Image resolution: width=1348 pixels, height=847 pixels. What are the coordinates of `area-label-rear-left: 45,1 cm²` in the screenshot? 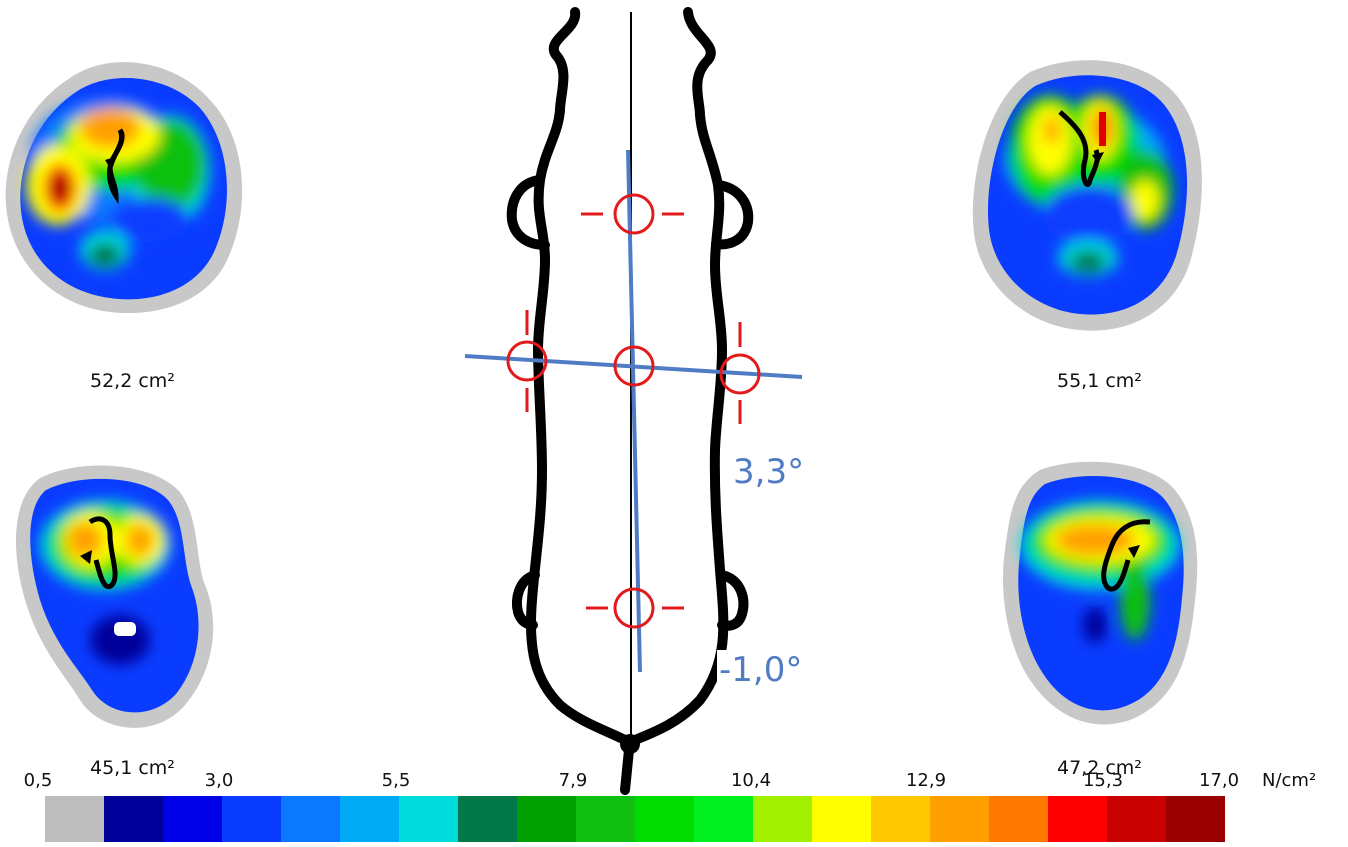 It's located at (132, 768).